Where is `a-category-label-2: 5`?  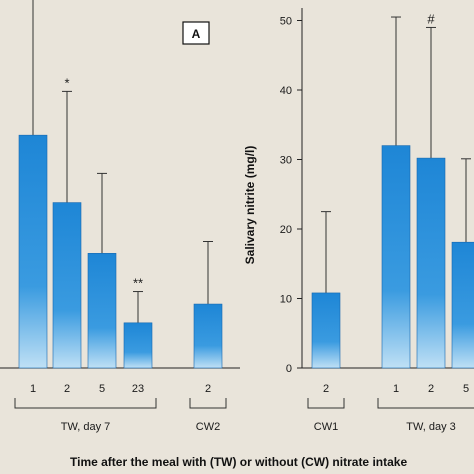
a-category-label-2: 5 is located at coordinates (102, 389).